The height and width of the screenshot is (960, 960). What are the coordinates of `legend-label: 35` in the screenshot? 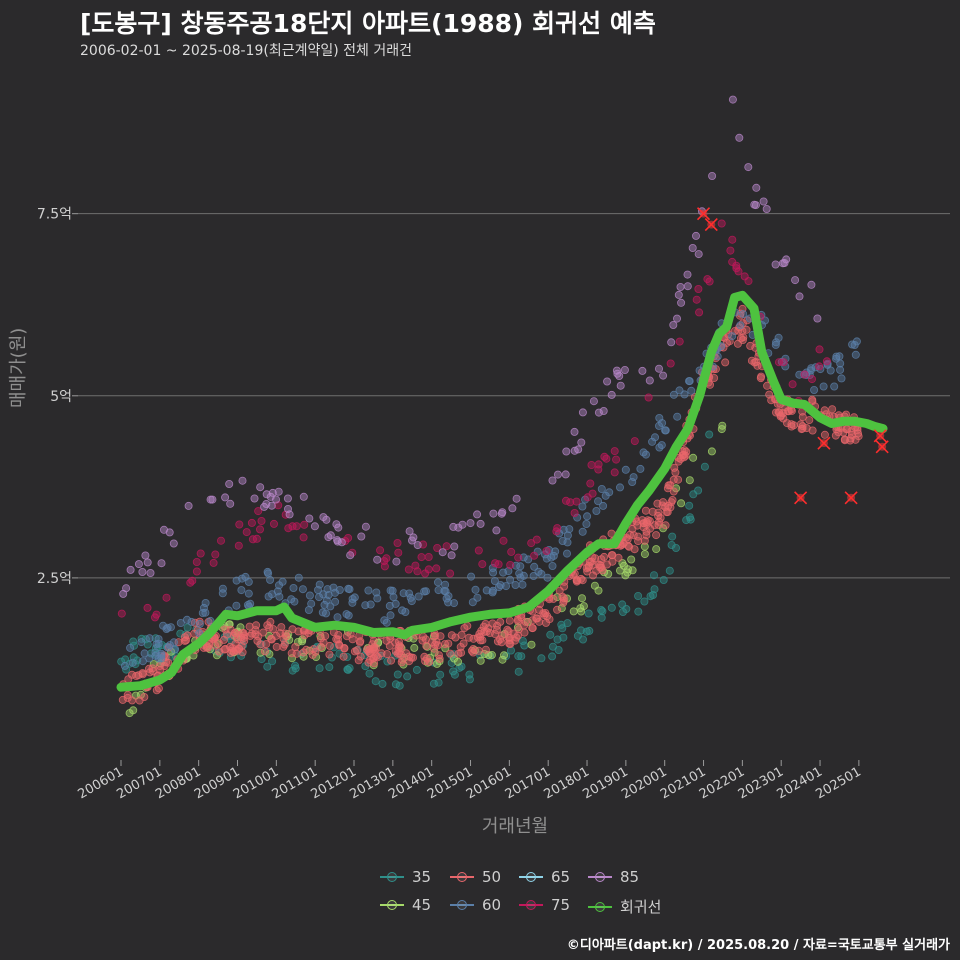 It's located at (422, 877).